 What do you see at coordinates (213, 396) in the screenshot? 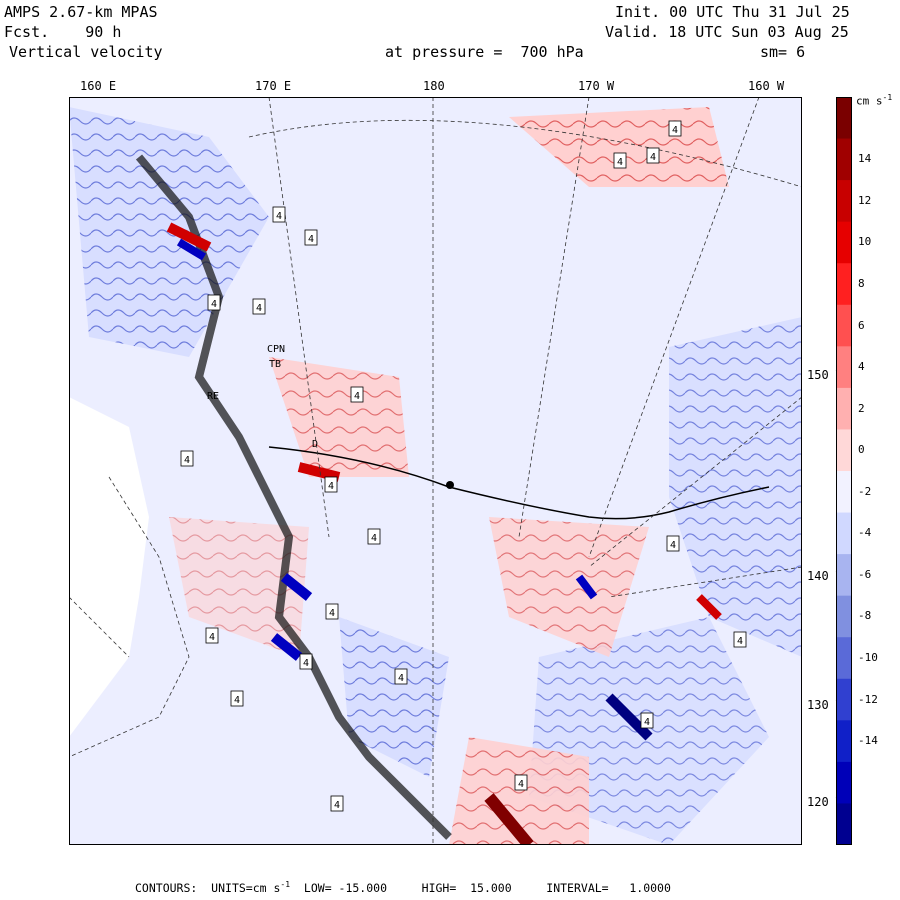
I see `place-label-re: RE` at bounding box center [213, 396].